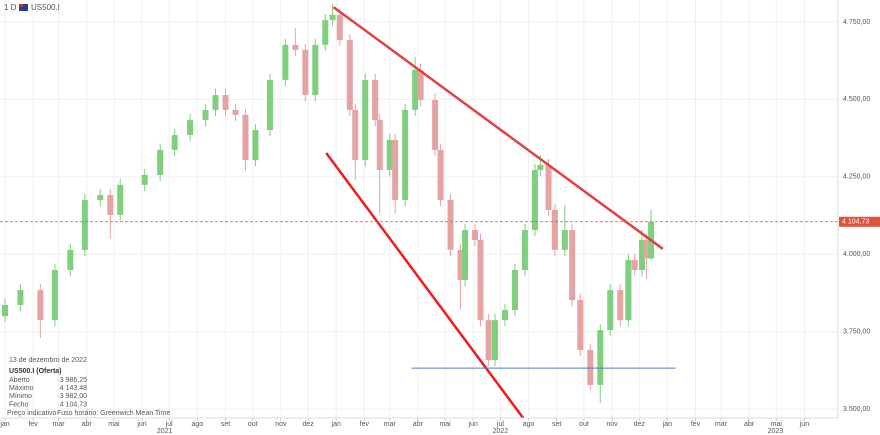 The height and width of the screenshot is (435, 880). Describe the element at coordinates (856, 254) in the screenshot. I see `y-tick-label: 4.000,00` at that location.